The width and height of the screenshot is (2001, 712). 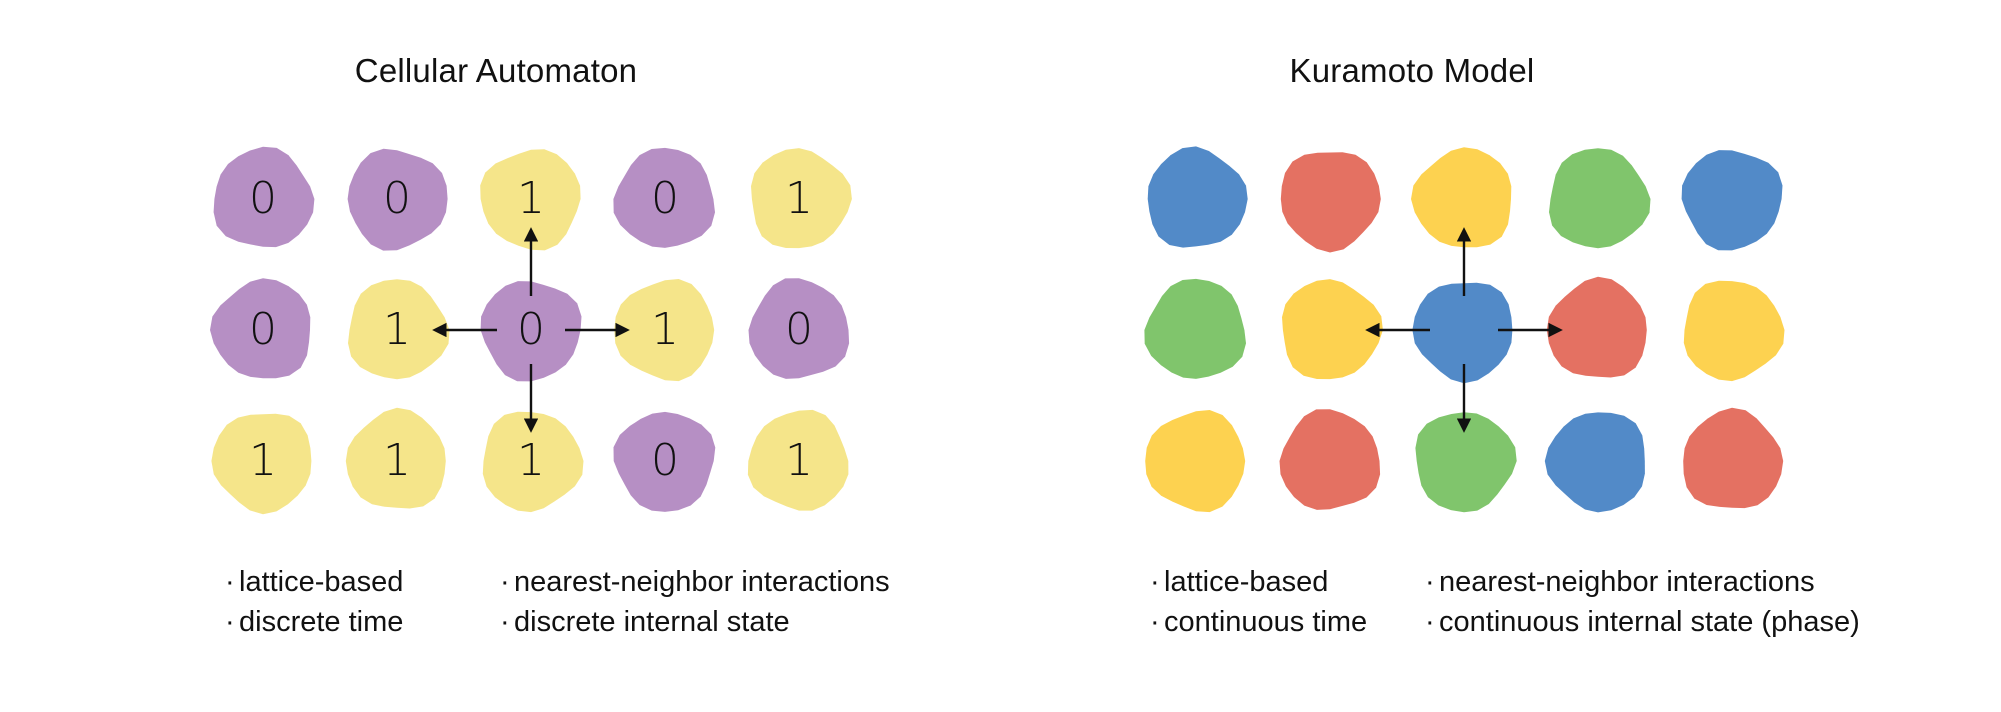 What do you see at coordinates (1259, 622) in the screenshot?
I see `property-item: · continuous time` at bounding box center [1259, 622].